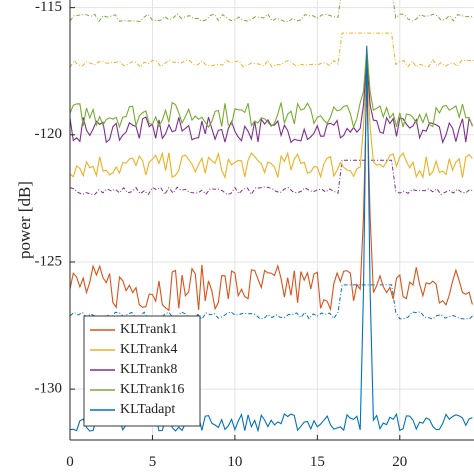 The height and width of the screenshot is (474, 474). Describe the element at coordinates (49, 134) in the screenshot. I see `y-tick-label: -120` at that location.